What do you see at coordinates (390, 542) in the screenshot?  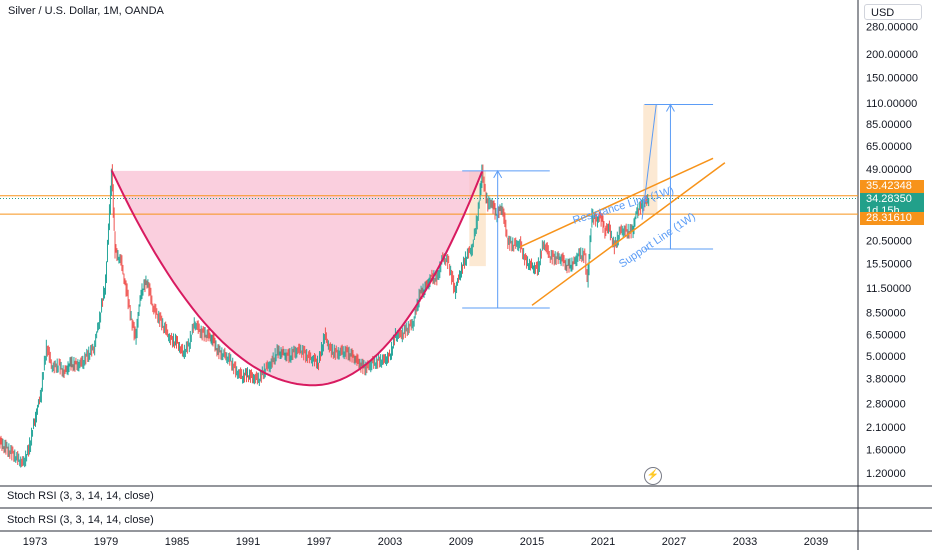 I see `x-tick-label: 2003` at bounding box center [390, 542].